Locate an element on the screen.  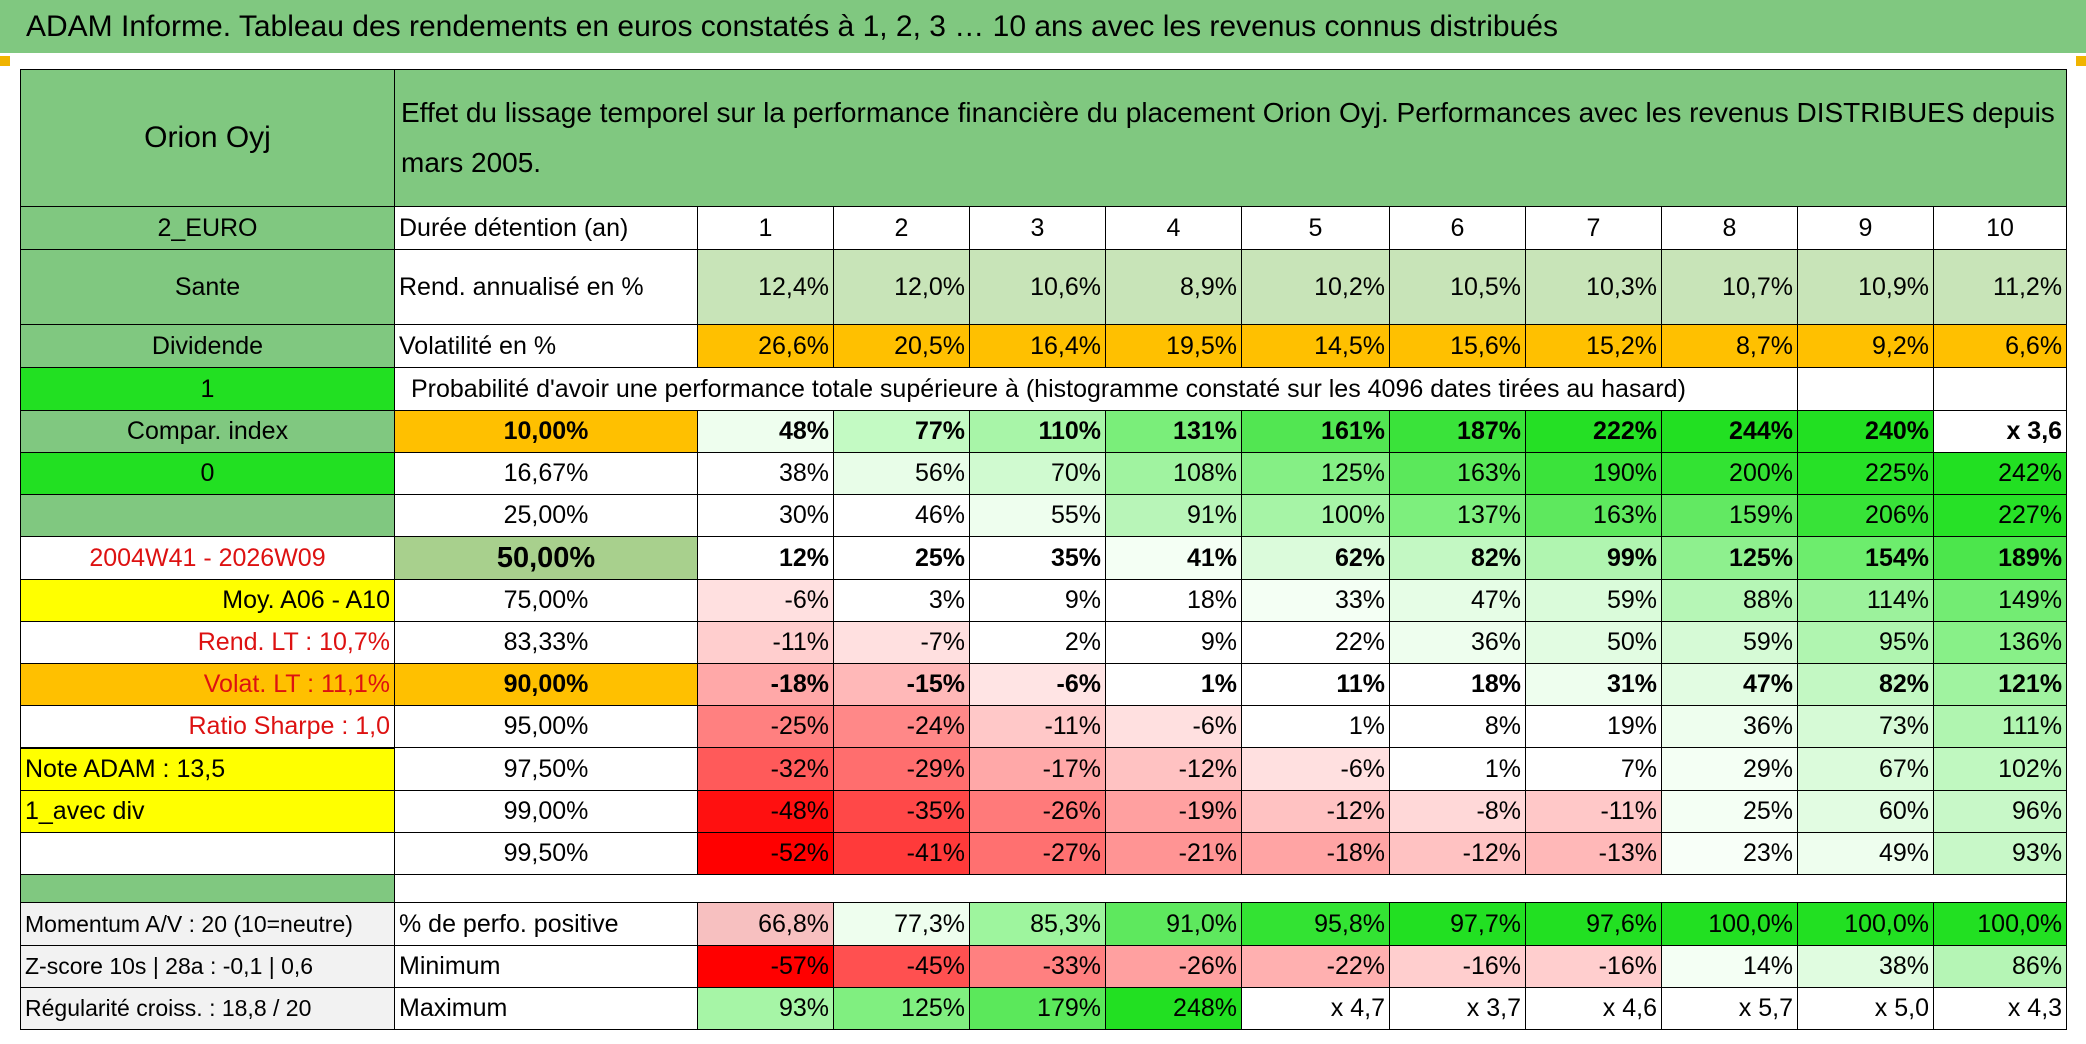
probability-cell: 77% is located at coordinates (901, 431).